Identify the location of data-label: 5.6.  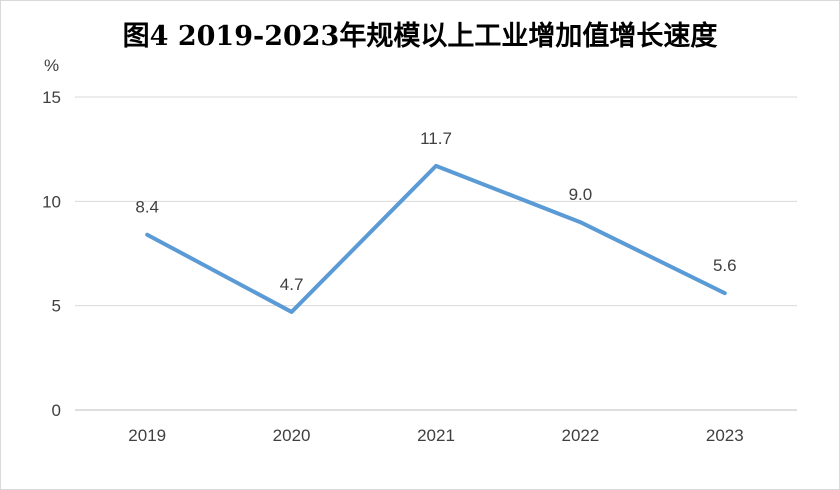
(725, 265).